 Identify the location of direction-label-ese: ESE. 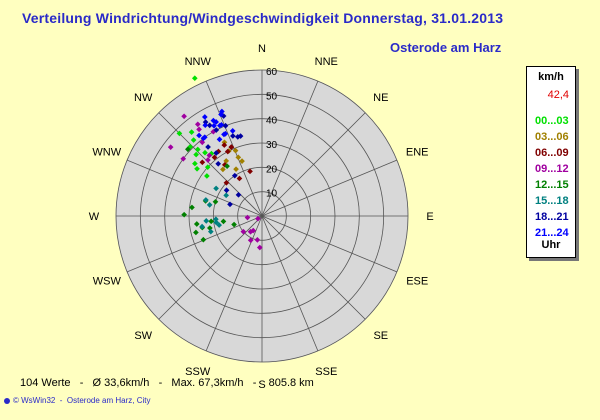
(417, 281).